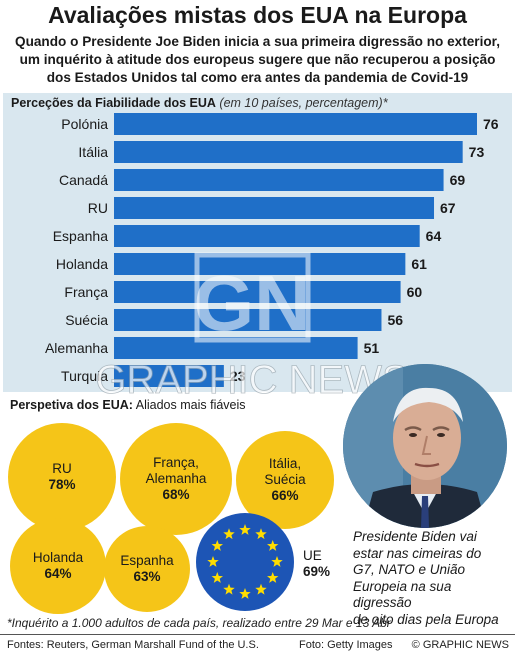 Image resolution: width=515 pixels, height=656 pixels. I want to click on ally-pct: 63%, so click(147, 576).